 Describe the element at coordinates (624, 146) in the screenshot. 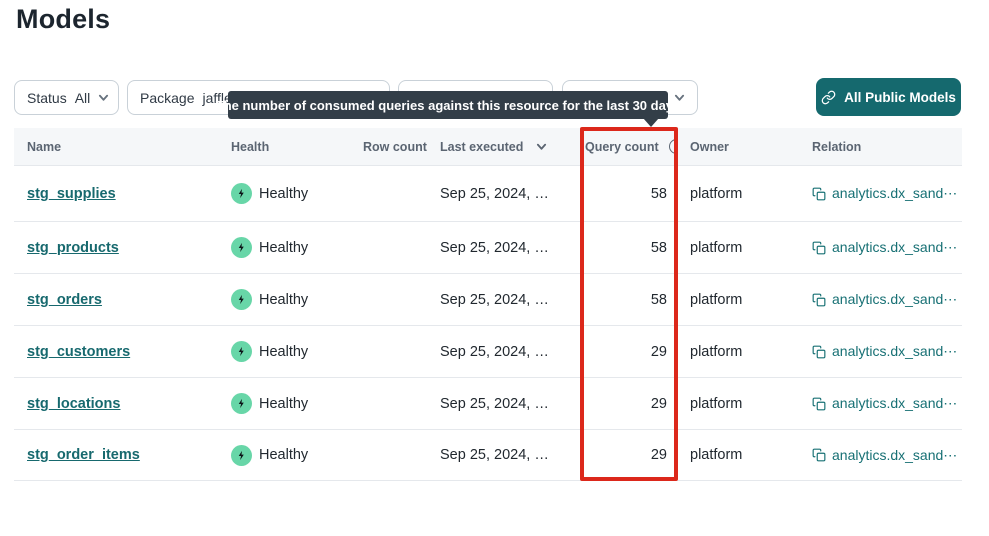

I see `column-header-query-count: Query count i` at that location.